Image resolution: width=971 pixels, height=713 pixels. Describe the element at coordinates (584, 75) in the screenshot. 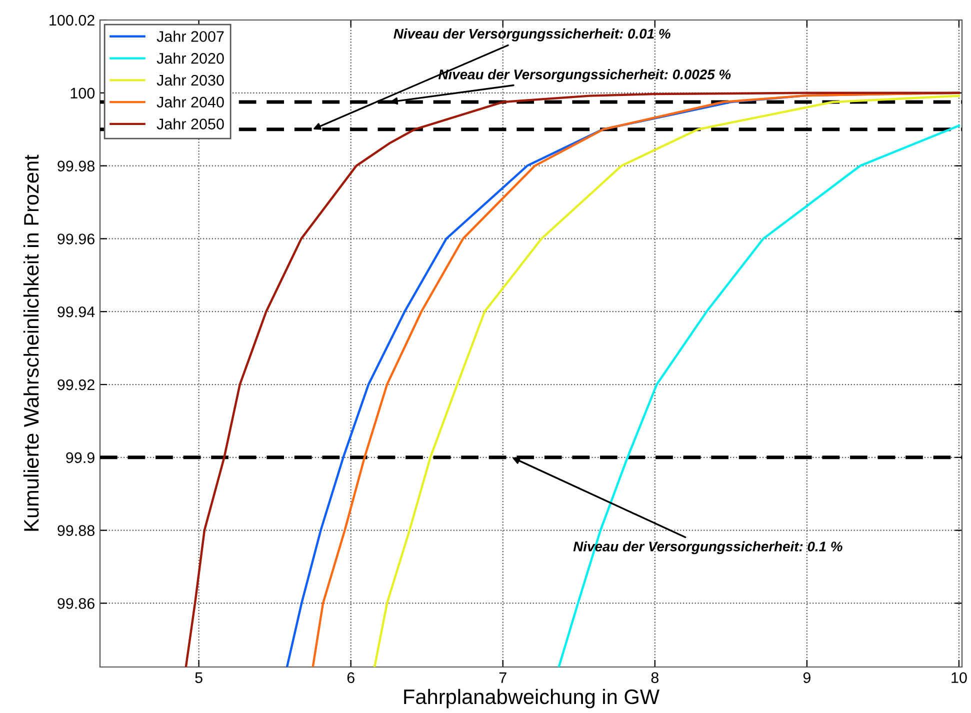

I see `annotation: Niveau der Versorgungssicherheit: 0.0025 %` at that location.